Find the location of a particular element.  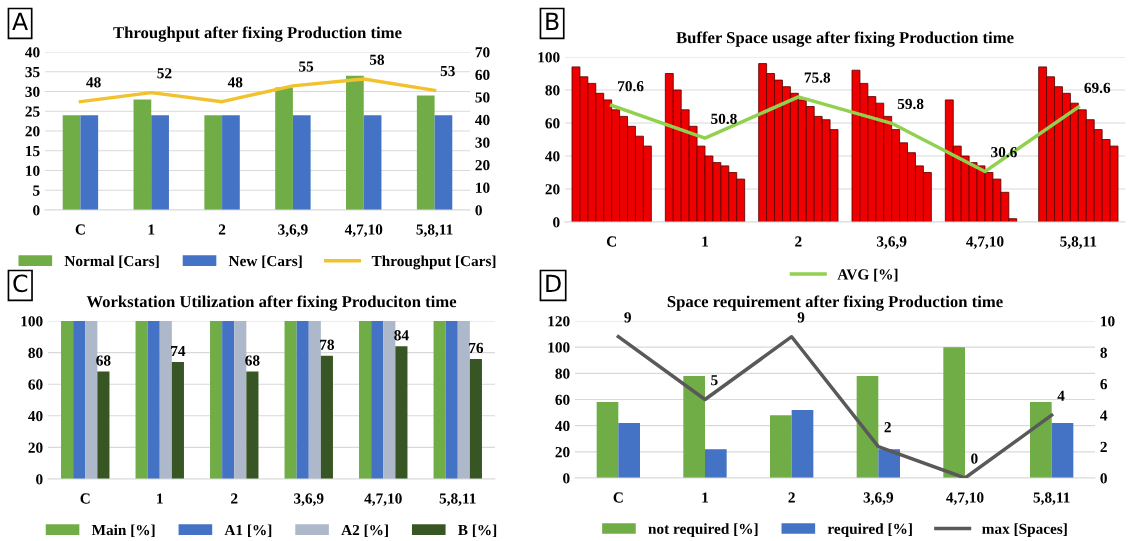

text: B is located at coordinates (552, 21).